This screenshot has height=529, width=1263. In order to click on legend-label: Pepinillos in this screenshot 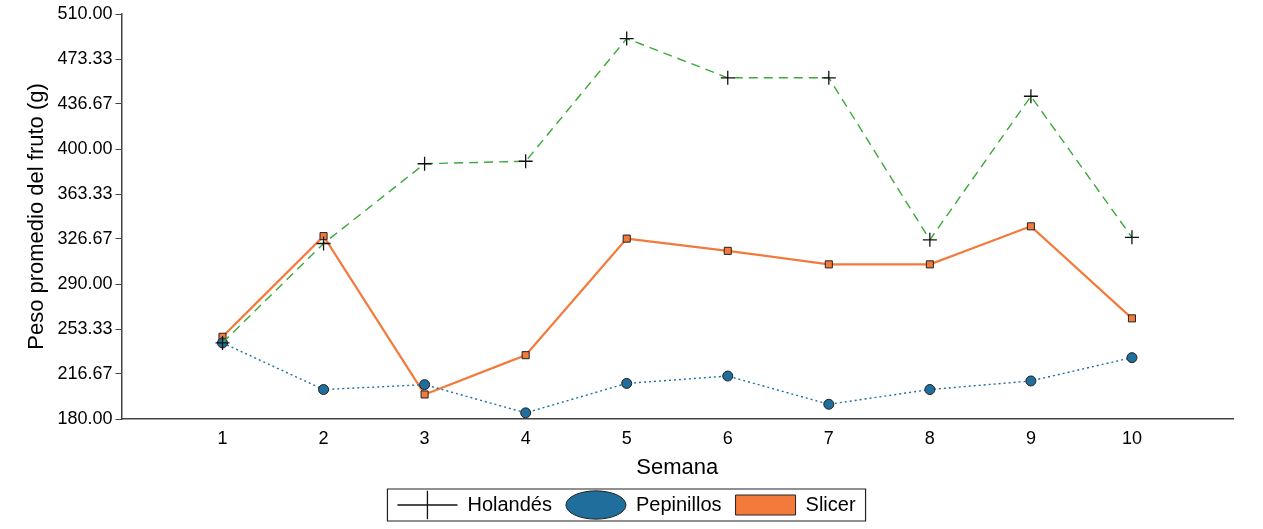, I will do `click(678, 503)`.